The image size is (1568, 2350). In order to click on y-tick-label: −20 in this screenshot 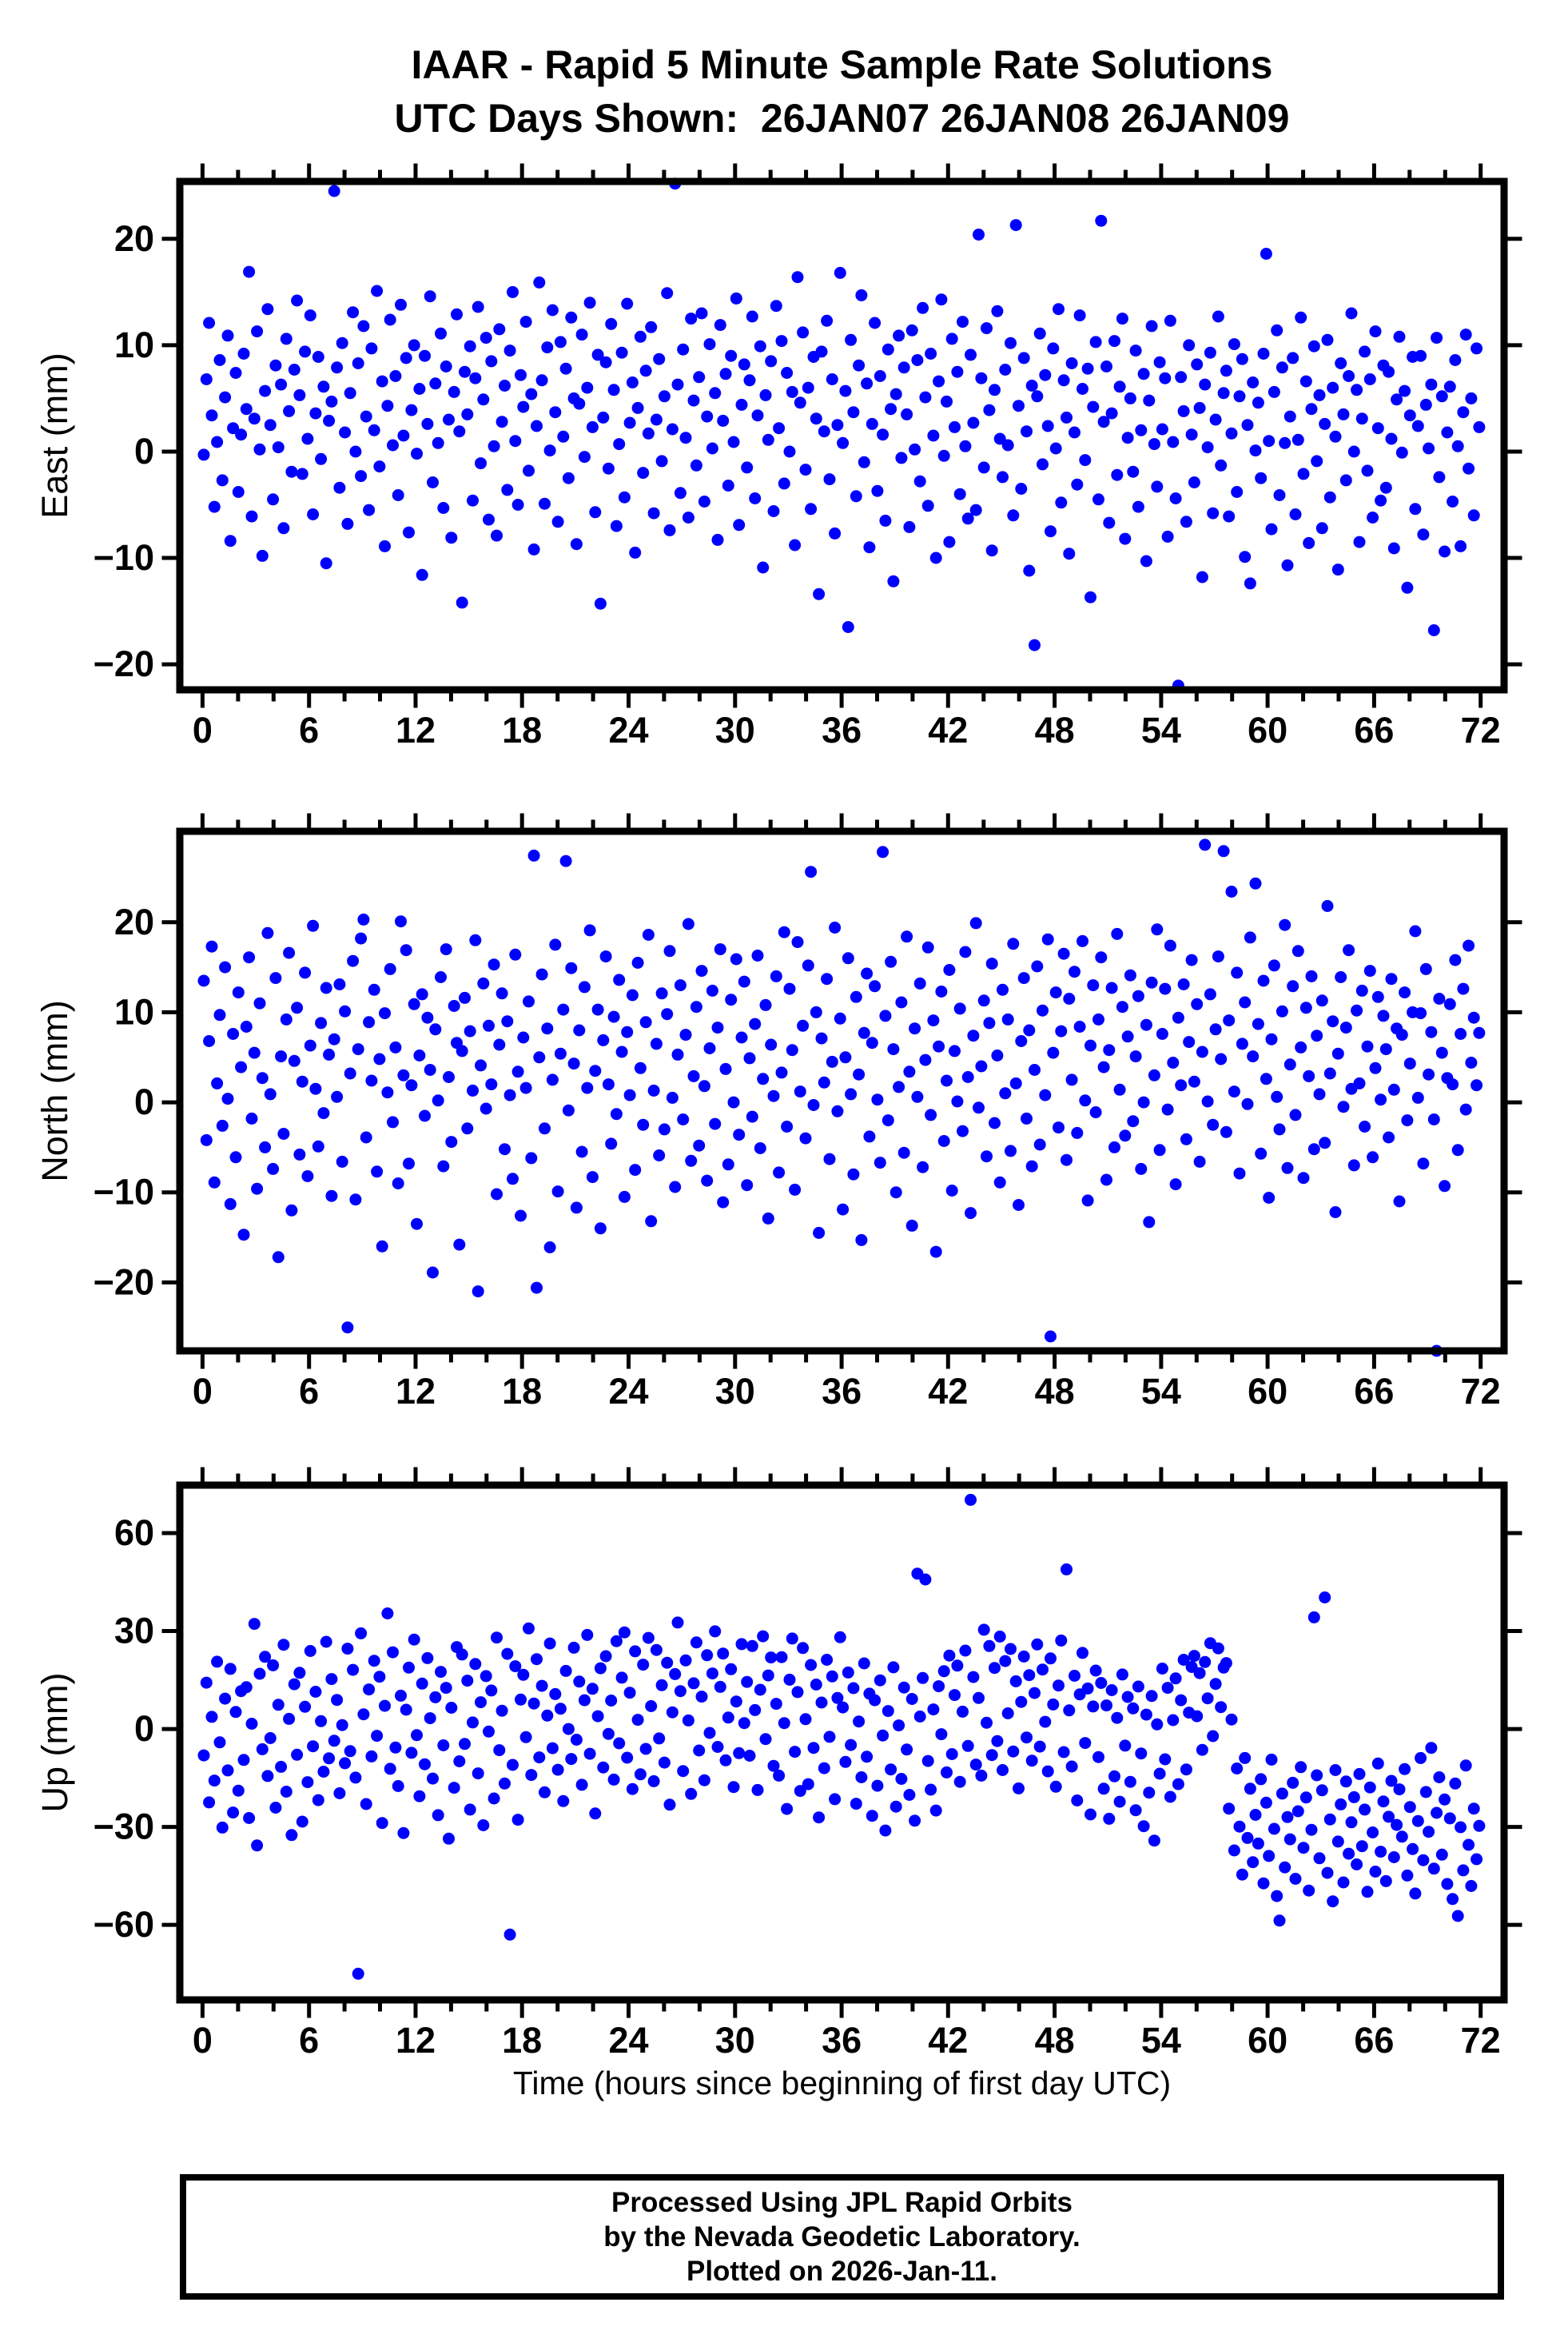, I will do `click(124, 663)`.